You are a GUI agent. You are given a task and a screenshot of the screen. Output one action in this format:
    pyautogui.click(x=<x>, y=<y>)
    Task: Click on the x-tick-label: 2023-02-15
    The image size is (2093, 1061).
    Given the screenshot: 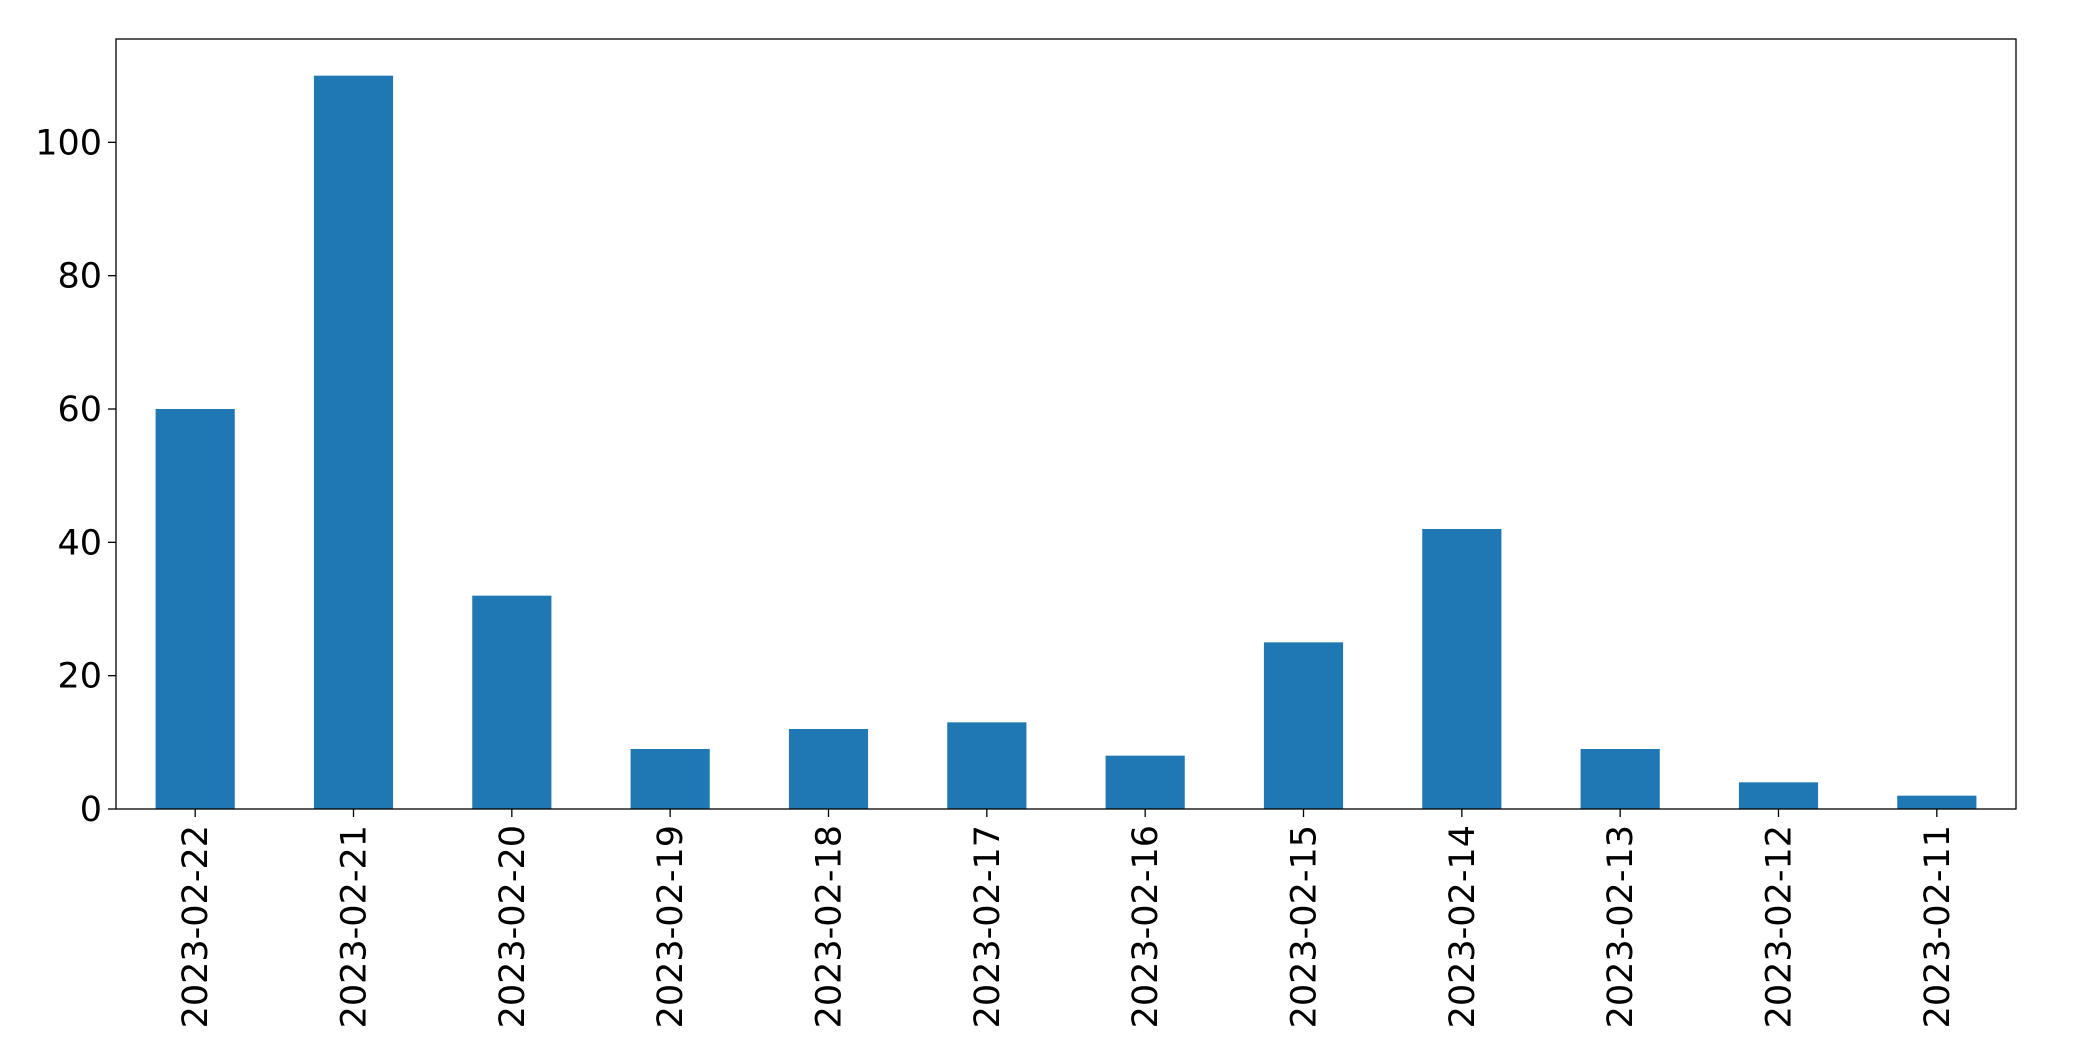 What is the action you would take?
    pyautogui.click(x=1305, y=926)
    